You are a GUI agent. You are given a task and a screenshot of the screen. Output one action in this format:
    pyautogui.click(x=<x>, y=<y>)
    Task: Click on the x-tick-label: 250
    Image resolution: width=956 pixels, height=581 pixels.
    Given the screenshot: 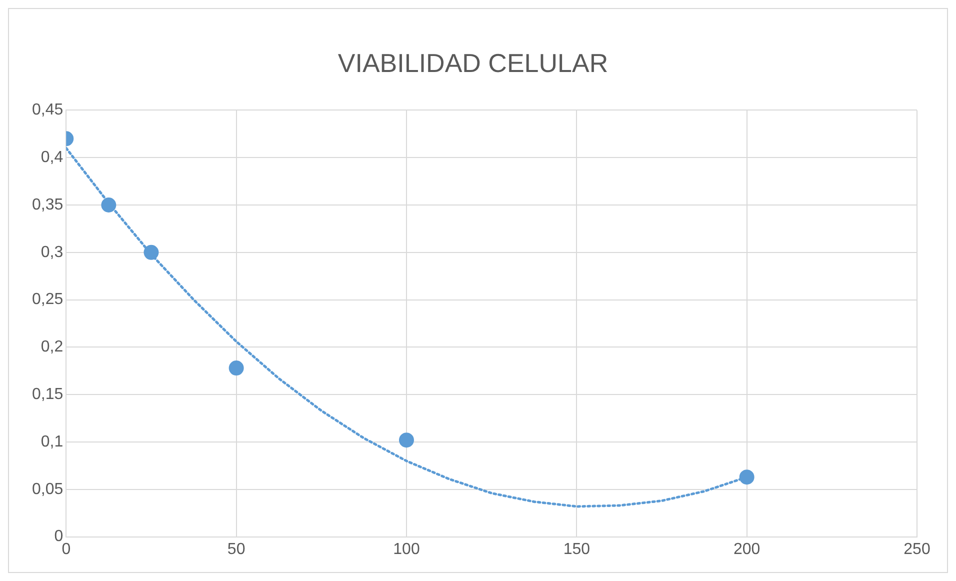 What is the action you would take?
    pyautogui.click(x=917, y=549)
    